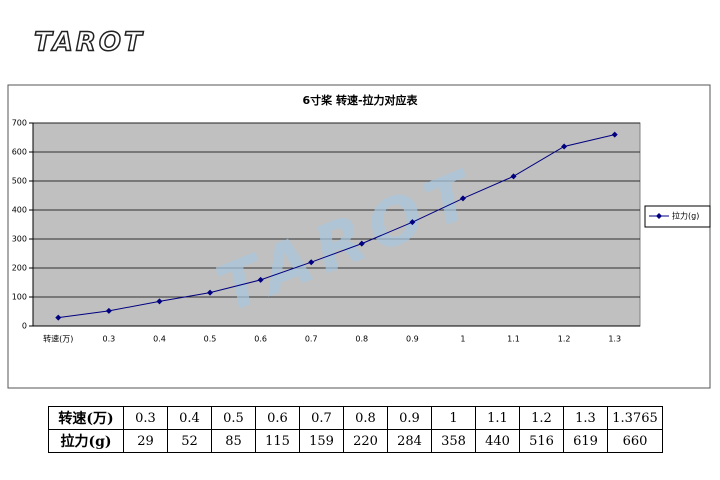 The image size is (720, 480). What do you see at coordinates (159, 339) in the screenshot?
I see `x-tick-label: 0.4` at bounding box center [159, 339].